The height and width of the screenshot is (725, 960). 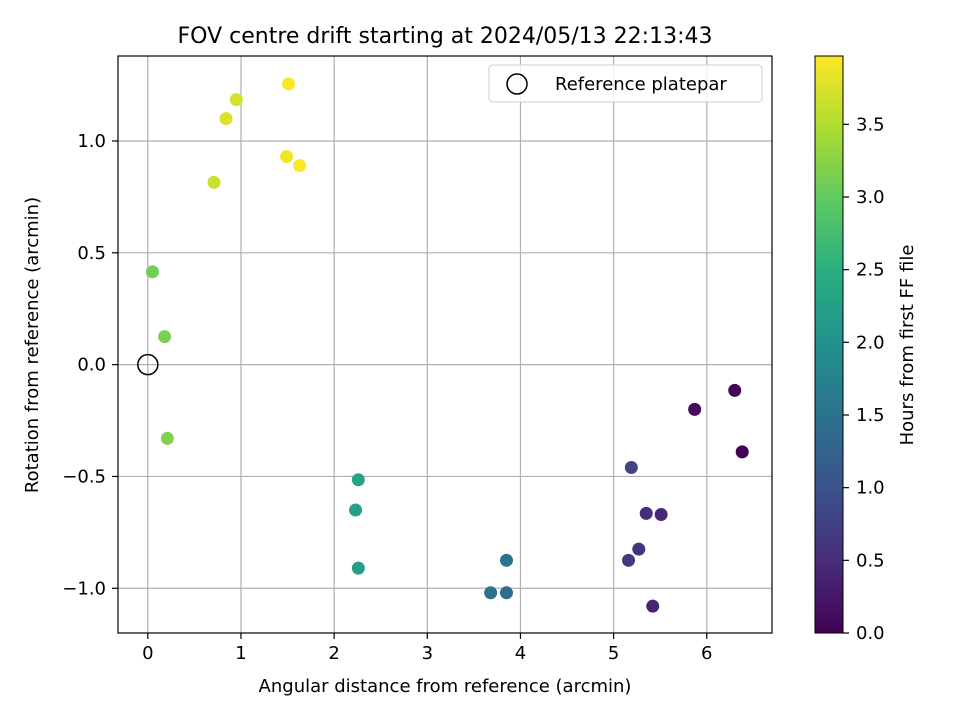 What do you see at coordinates (907, 345) in the screenshot?
I see `colorbar-label: Hours from first FF file` at bounding box center [907, 345].